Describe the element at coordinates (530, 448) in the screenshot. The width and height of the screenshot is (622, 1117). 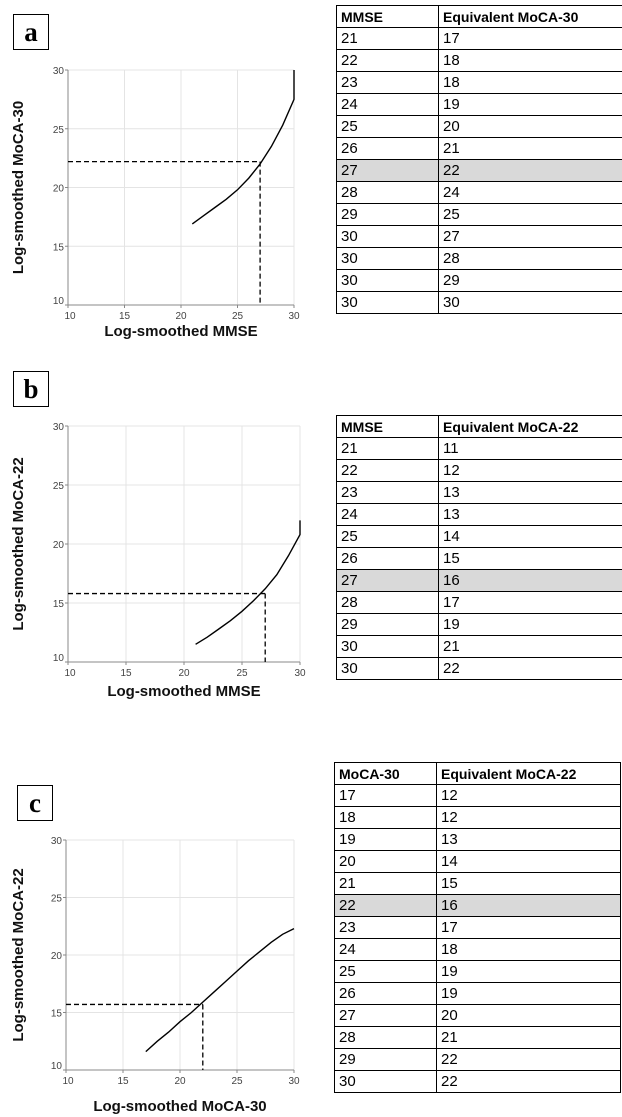
I see `table-cell: 11` at that location.